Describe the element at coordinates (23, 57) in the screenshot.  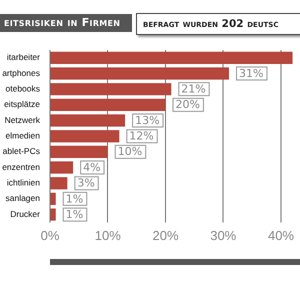
I see `y-tick-label: itarbeiter` at that location.